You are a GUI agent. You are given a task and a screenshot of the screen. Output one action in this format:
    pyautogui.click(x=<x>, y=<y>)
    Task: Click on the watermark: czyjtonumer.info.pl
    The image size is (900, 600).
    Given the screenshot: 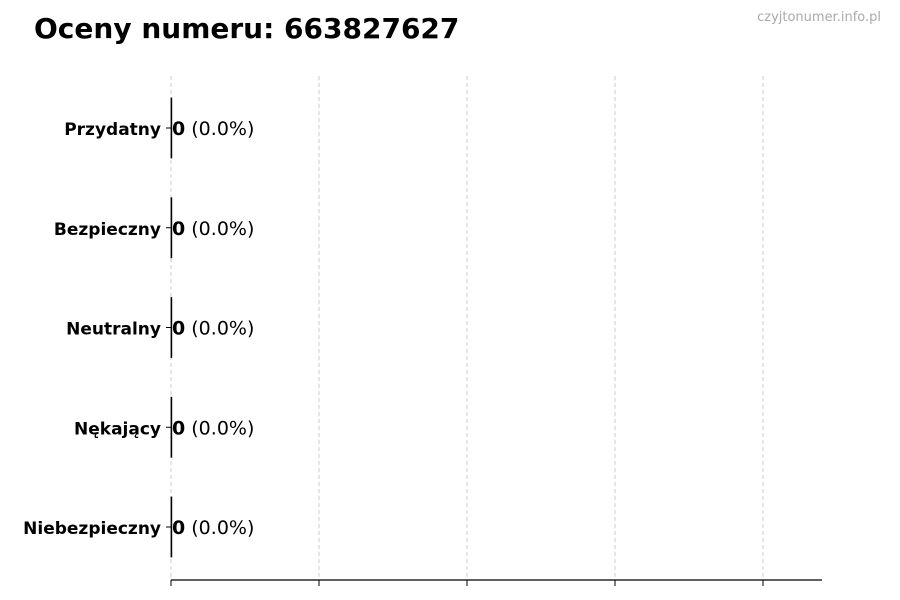 What is the action you would take?
    pyautogui.click(x=819, y=17)
    